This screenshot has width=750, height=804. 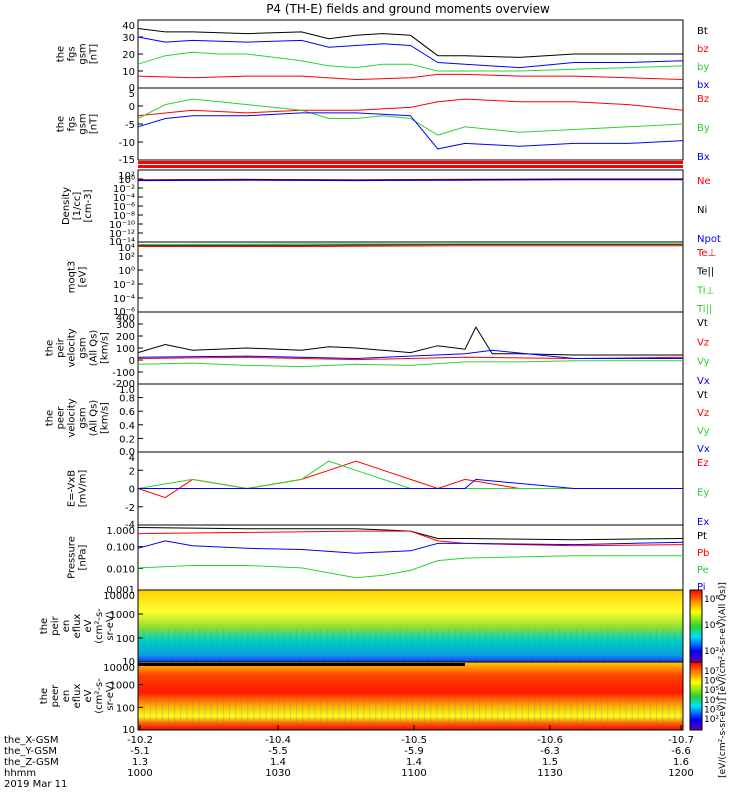 I want to click on status-bar-red, so click(x=410, y=162).